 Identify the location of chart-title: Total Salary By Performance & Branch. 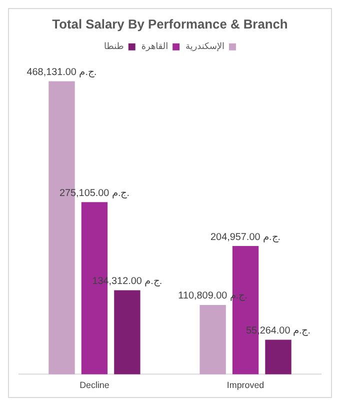
(170, 24).